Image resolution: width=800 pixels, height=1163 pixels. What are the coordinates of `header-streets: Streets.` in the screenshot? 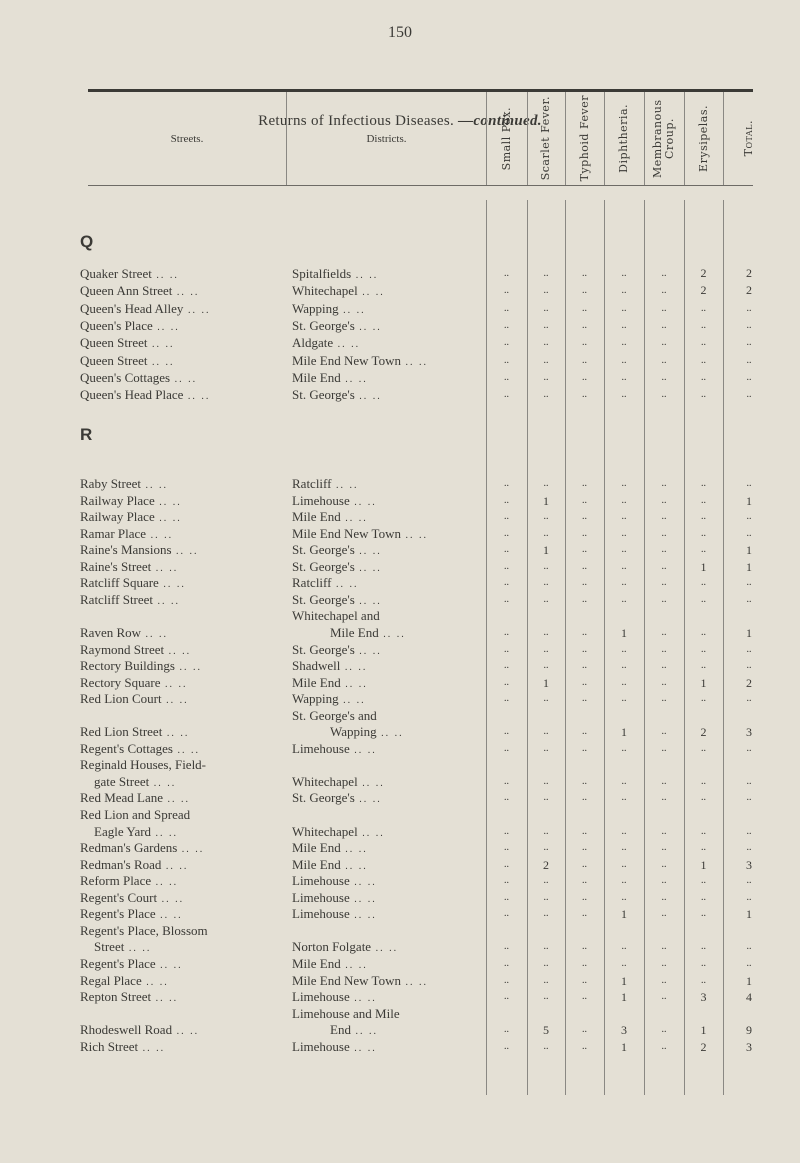 It's located at (187, 138).